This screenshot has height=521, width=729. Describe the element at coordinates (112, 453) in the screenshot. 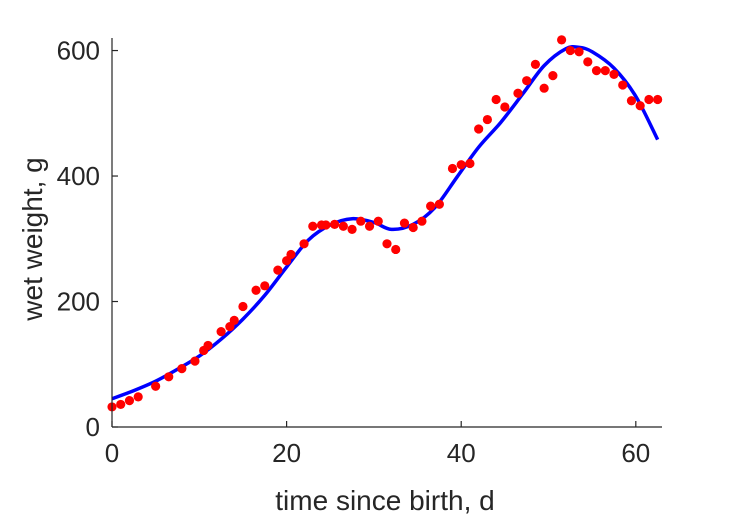

I see `x-tick-label: 0` at that location.